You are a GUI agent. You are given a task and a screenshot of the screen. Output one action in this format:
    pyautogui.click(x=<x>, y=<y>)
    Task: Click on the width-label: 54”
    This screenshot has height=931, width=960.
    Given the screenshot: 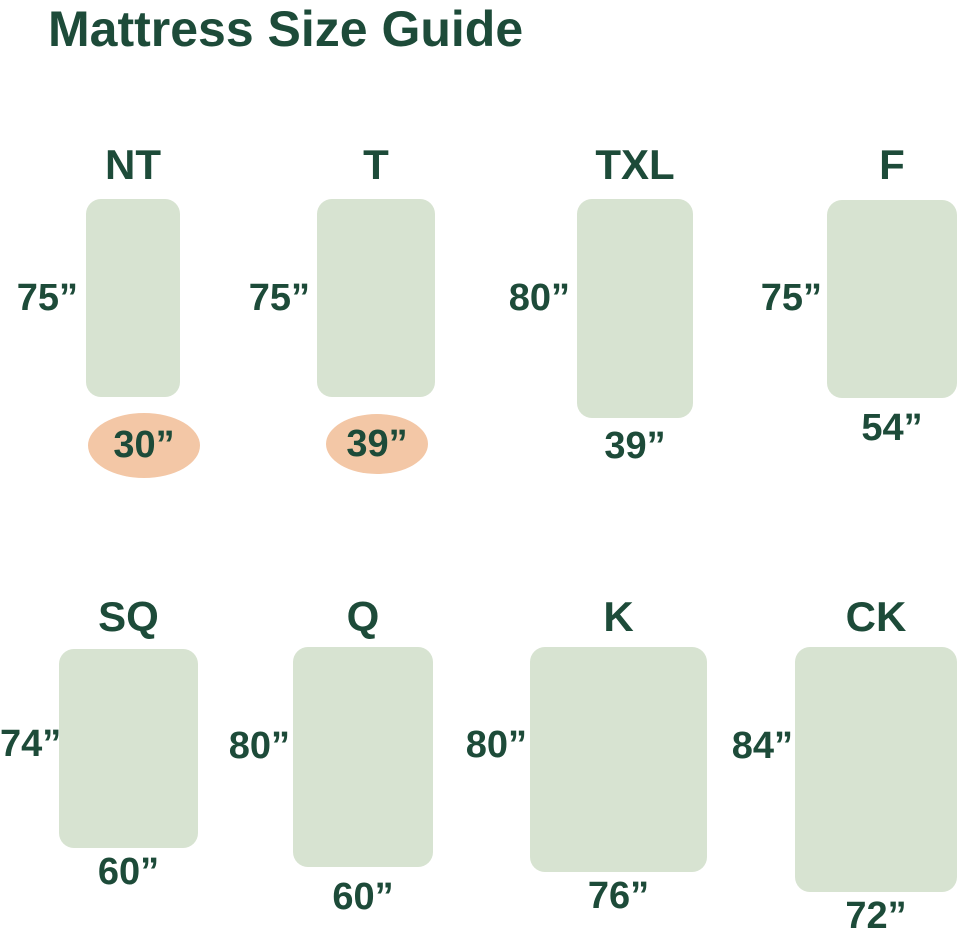 What is the action you would take?
    pyautogui.click(x=892, y=428)
    